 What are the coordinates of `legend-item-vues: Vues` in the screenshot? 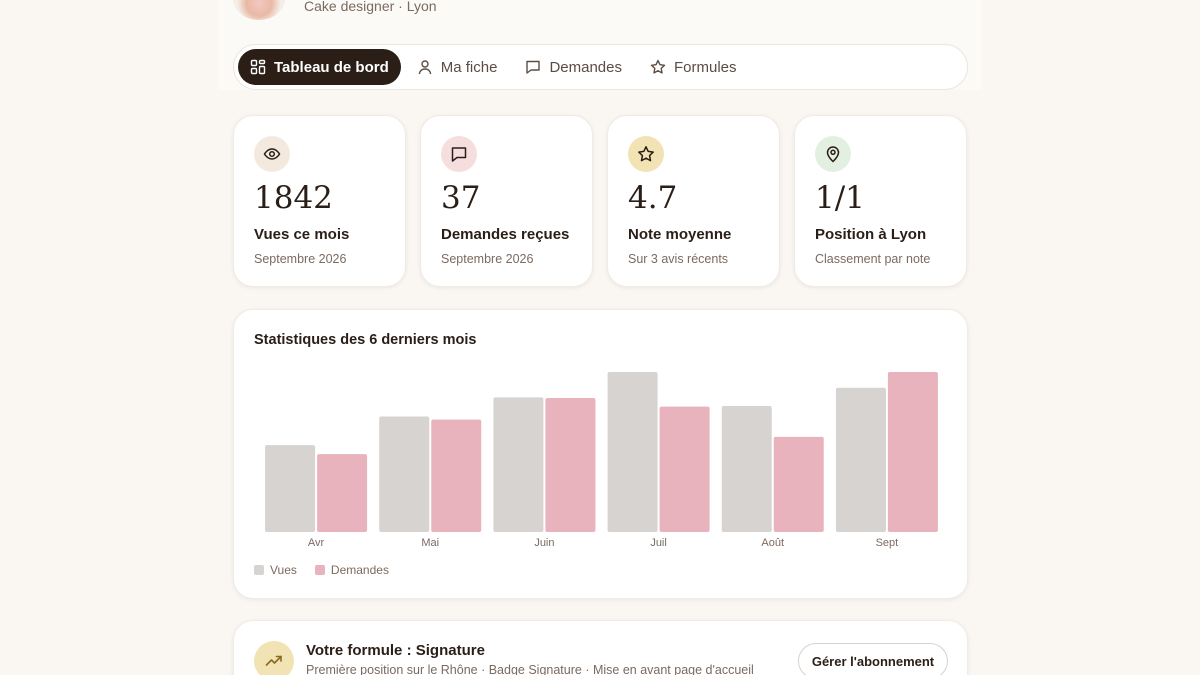 It's located at (275, 570).